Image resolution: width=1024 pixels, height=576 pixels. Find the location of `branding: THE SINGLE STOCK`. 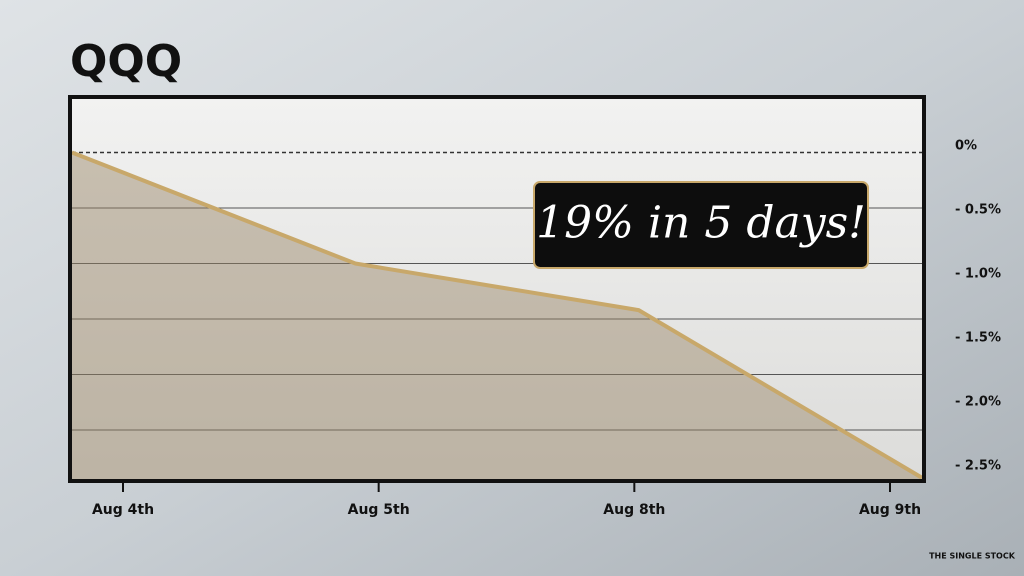

branding: THE SINGLE STOCK is located at coordinates (972, 556).